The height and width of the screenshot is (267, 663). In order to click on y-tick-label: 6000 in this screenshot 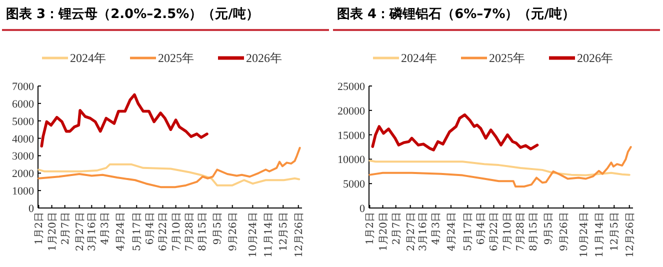, I will do `click(23, 104)`.